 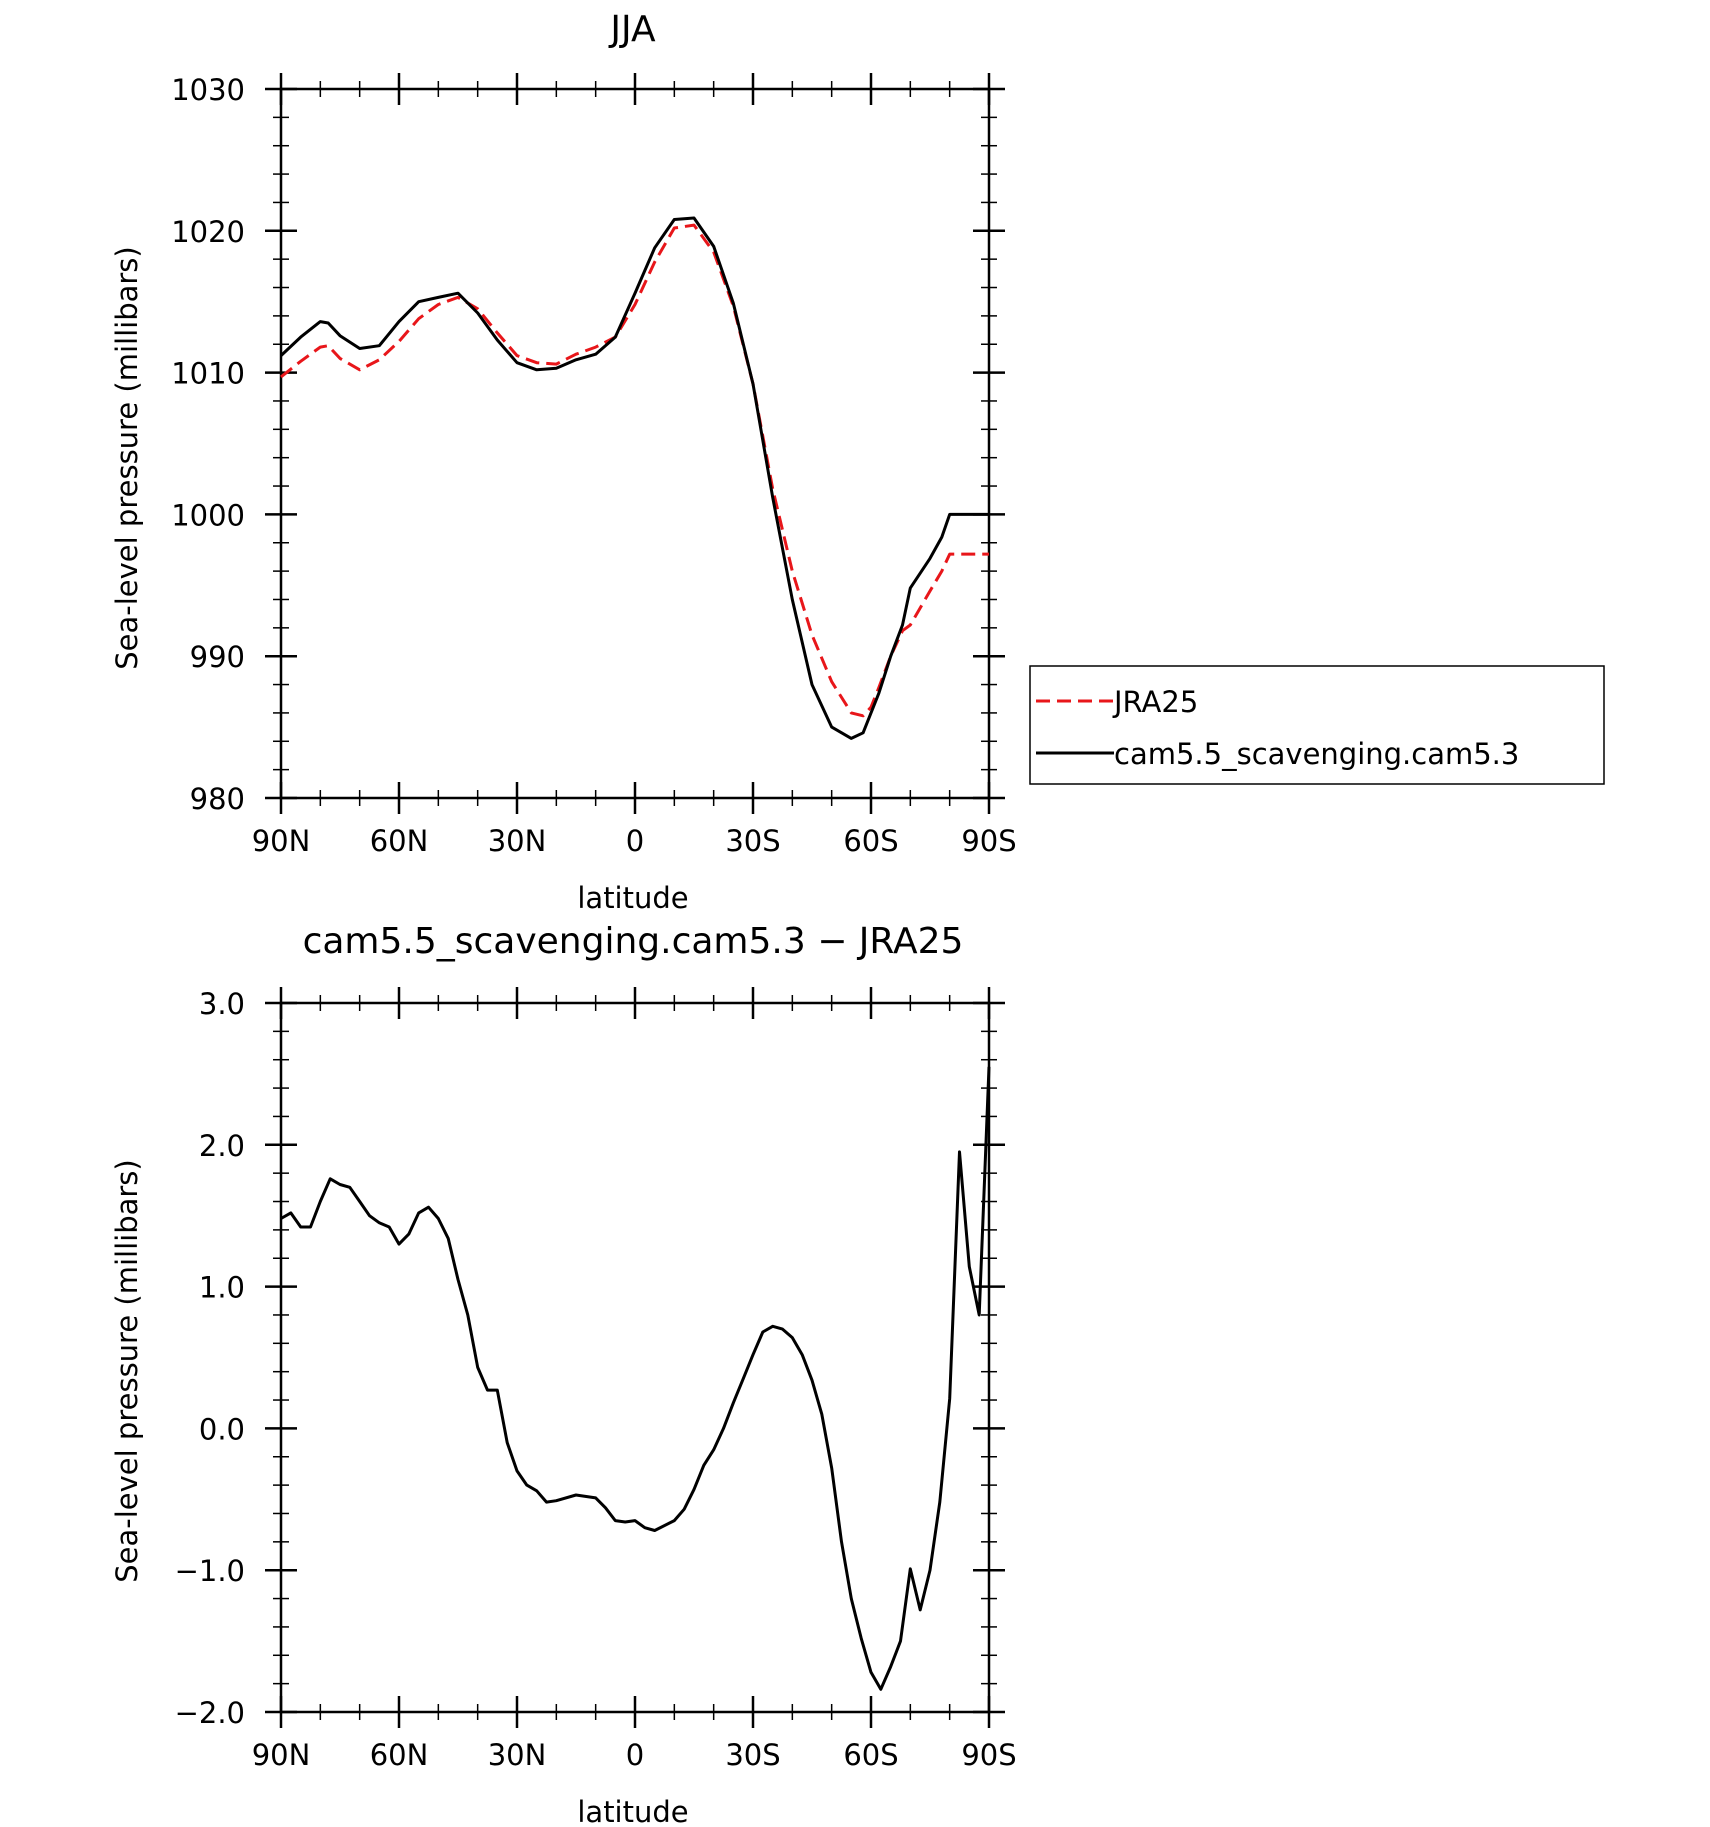 I want to click on y-tick-label: 980, so click(x=217, y=799).